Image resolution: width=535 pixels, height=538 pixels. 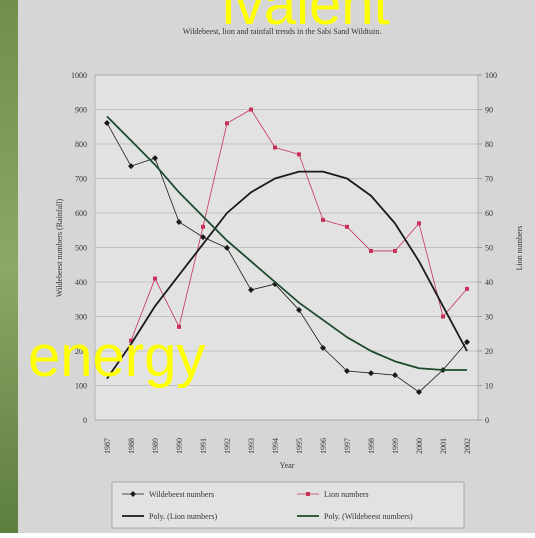 I want to click on legend-label: Wildebeest numbers, so click(x=181, y=494).